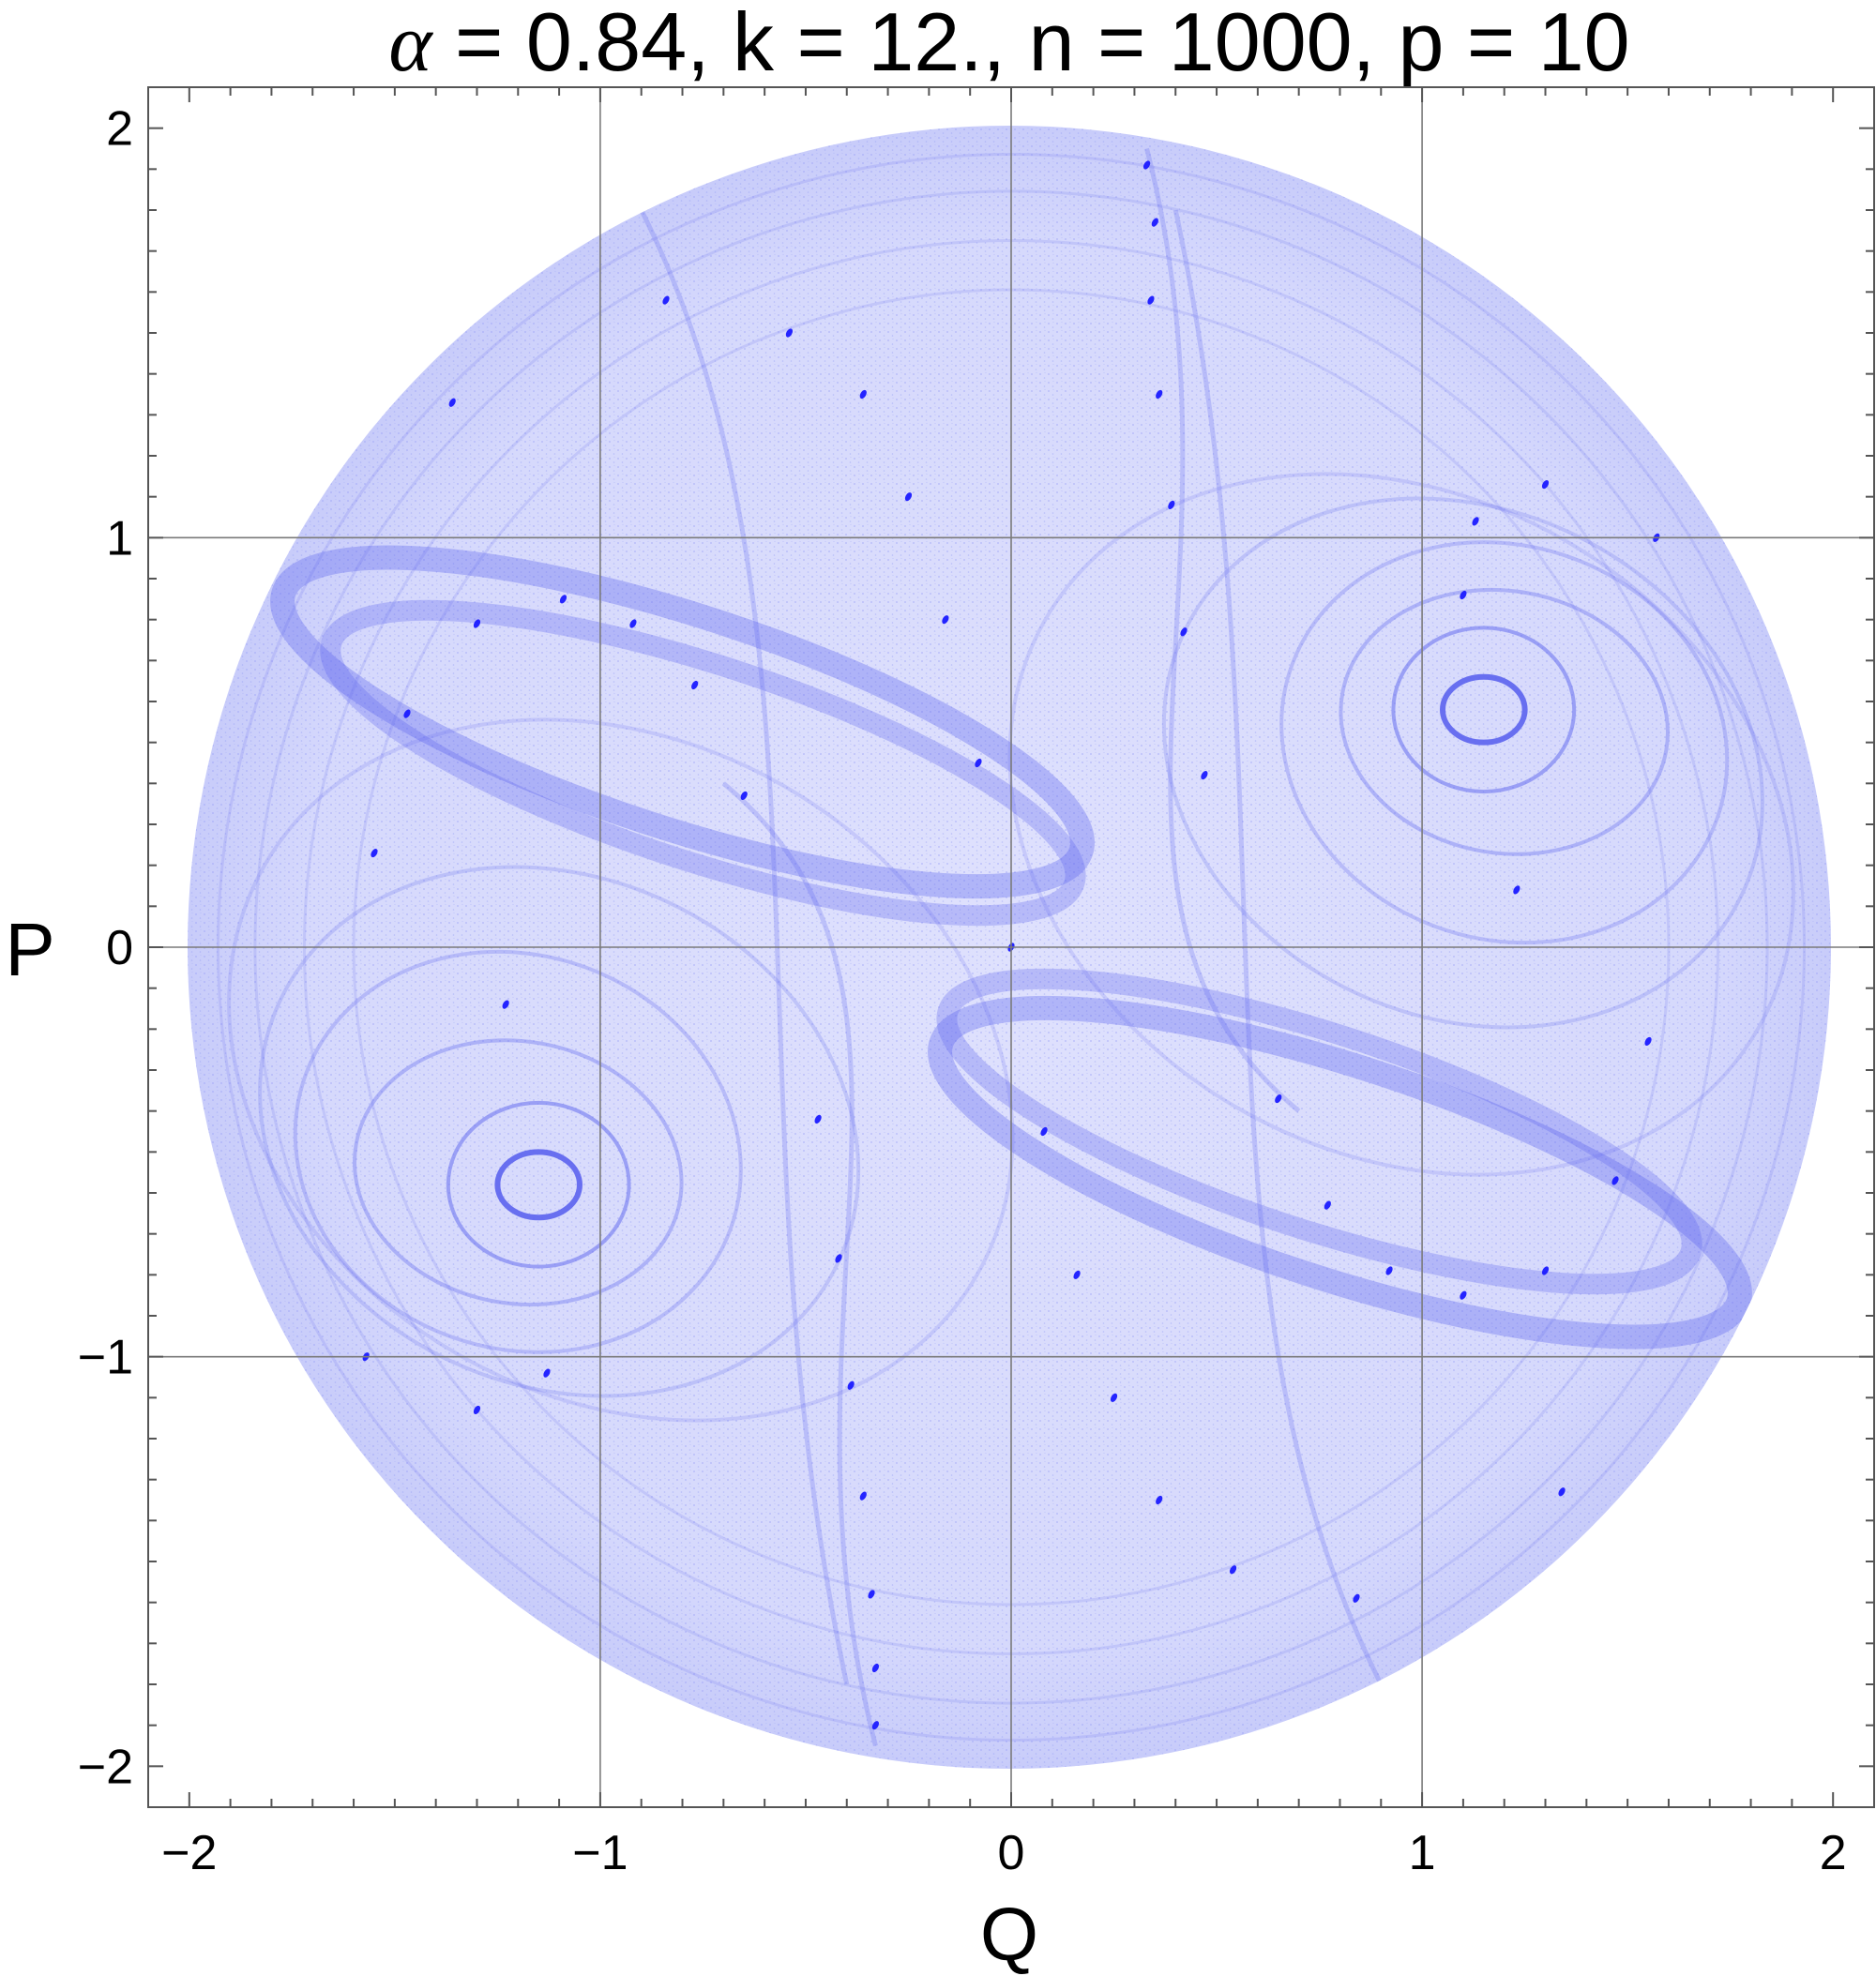 Image resolution: width=1876 pixels, height=1976 pixels. I want to click on y-tick-label: −1, so click(105, 1358).